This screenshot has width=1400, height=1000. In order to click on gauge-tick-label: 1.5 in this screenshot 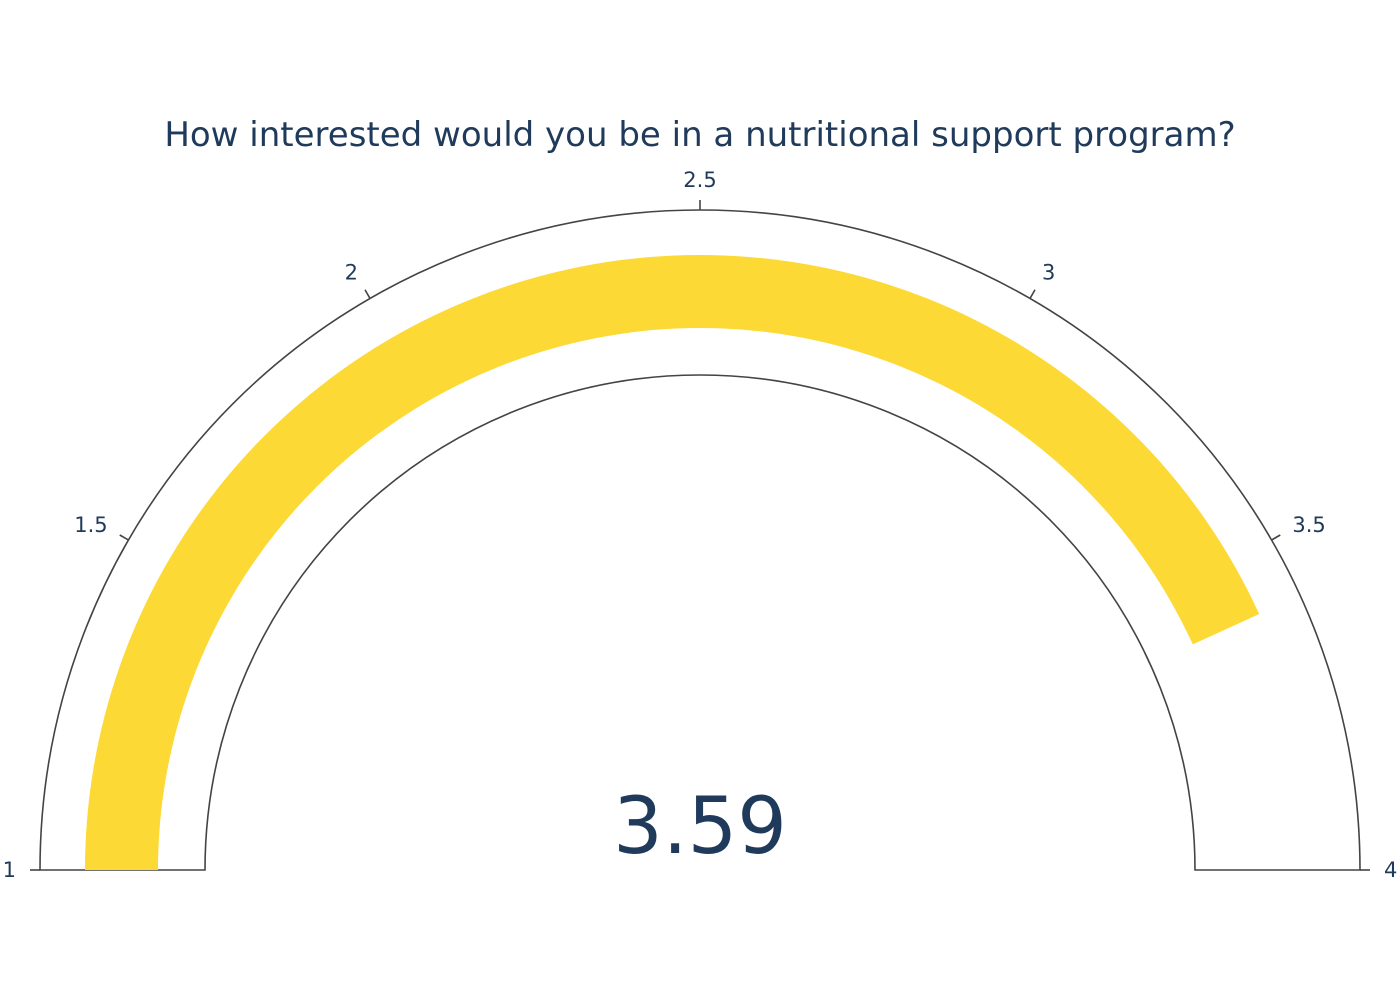, I will do `click(90, 525)`.